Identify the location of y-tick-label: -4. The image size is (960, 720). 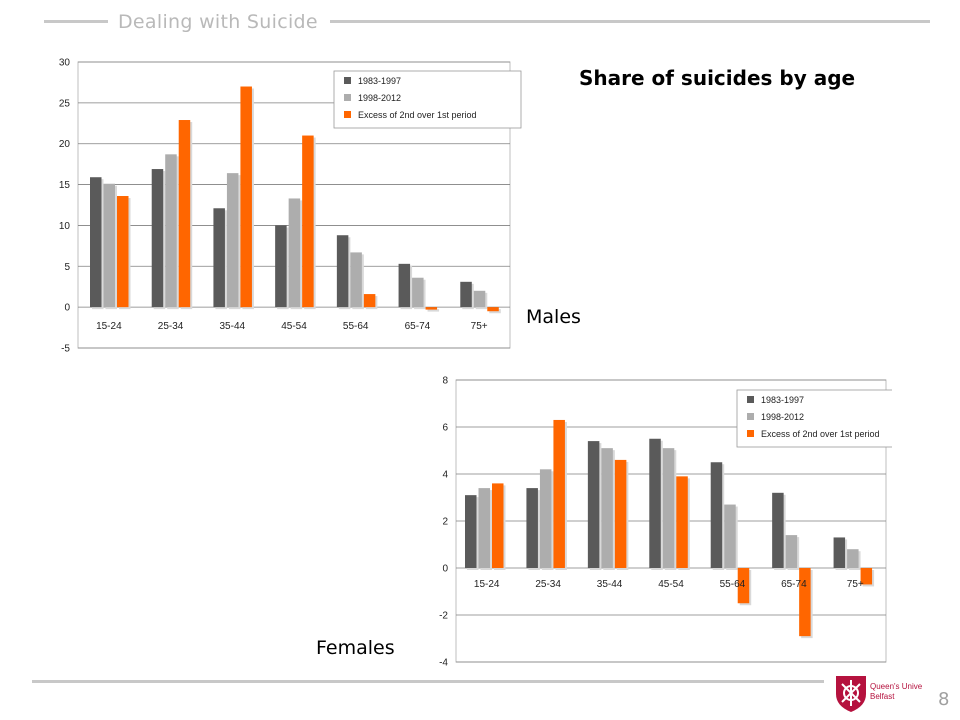
(443, 663).